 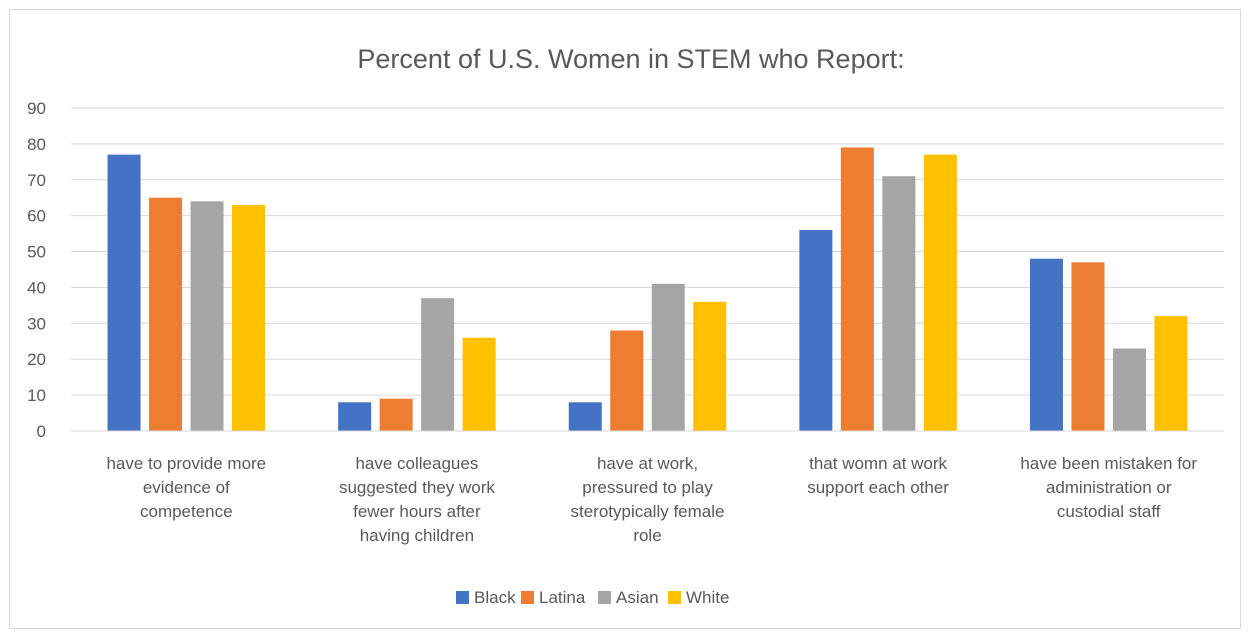 I want to click on y-tick-label: 40, so click(x=36, y=287).